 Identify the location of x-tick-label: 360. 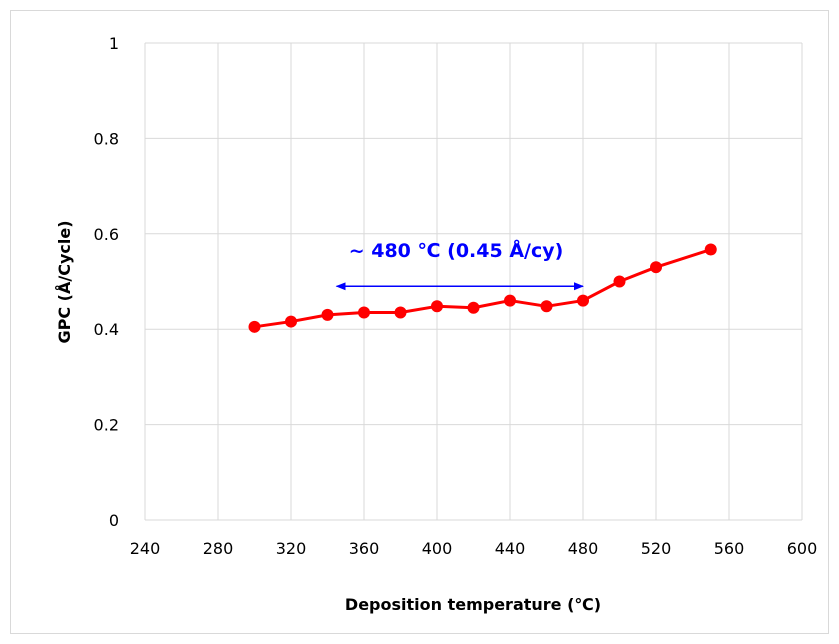
(364, 548).